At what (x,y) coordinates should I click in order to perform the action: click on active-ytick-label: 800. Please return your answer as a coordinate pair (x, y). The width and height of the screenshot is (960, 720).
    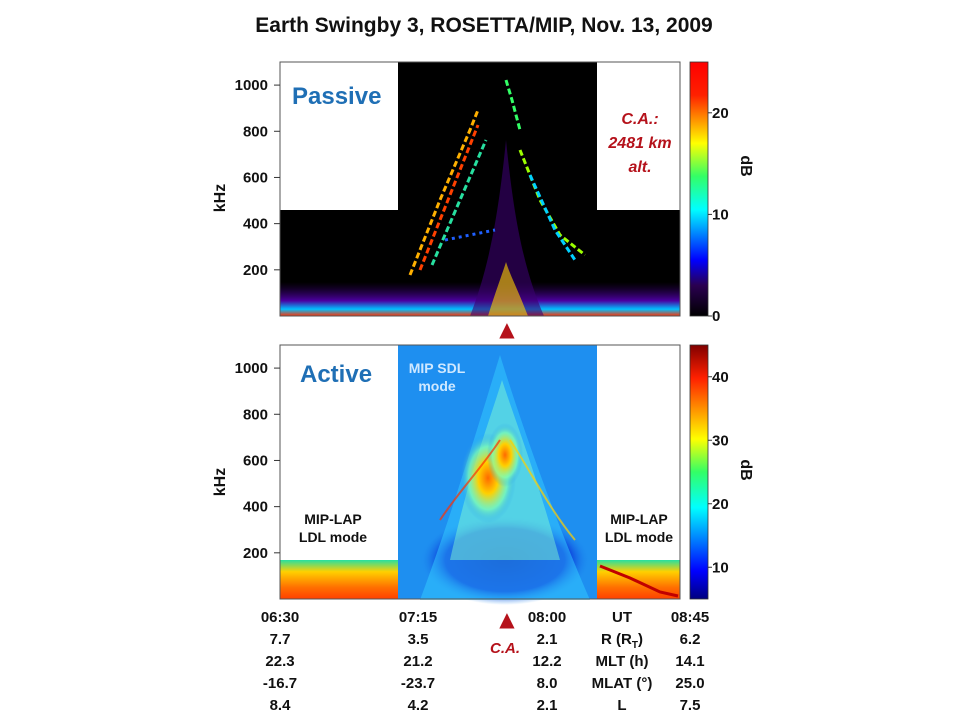
    Looking at the image, I should click on (255, 414).